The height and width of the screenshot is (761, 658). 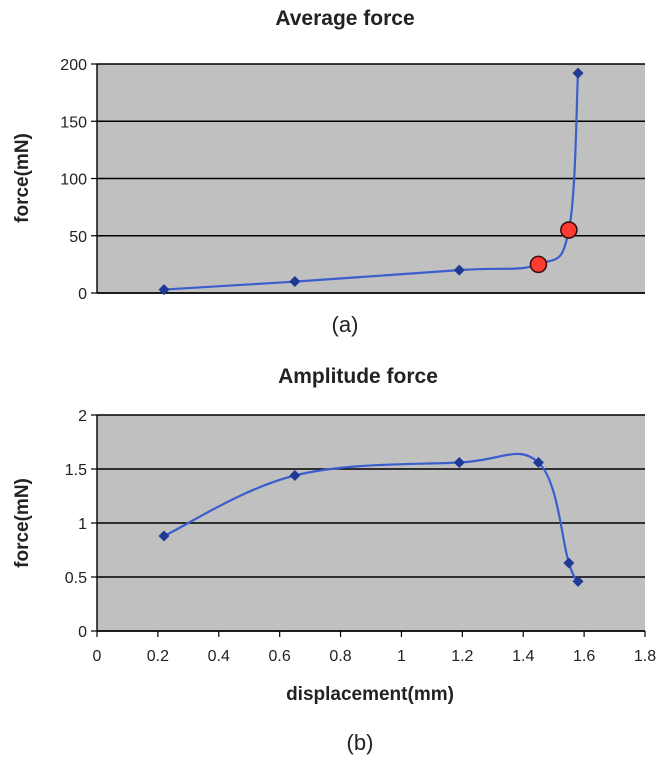 I want to click on b-x-tick-label: 0.2, so click(x=158, y=656).